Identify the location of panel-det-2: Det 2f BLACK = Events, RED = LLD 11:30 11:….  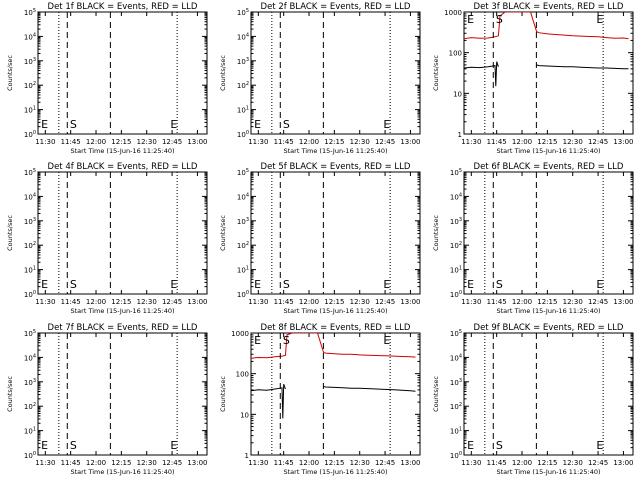
(320, 78).